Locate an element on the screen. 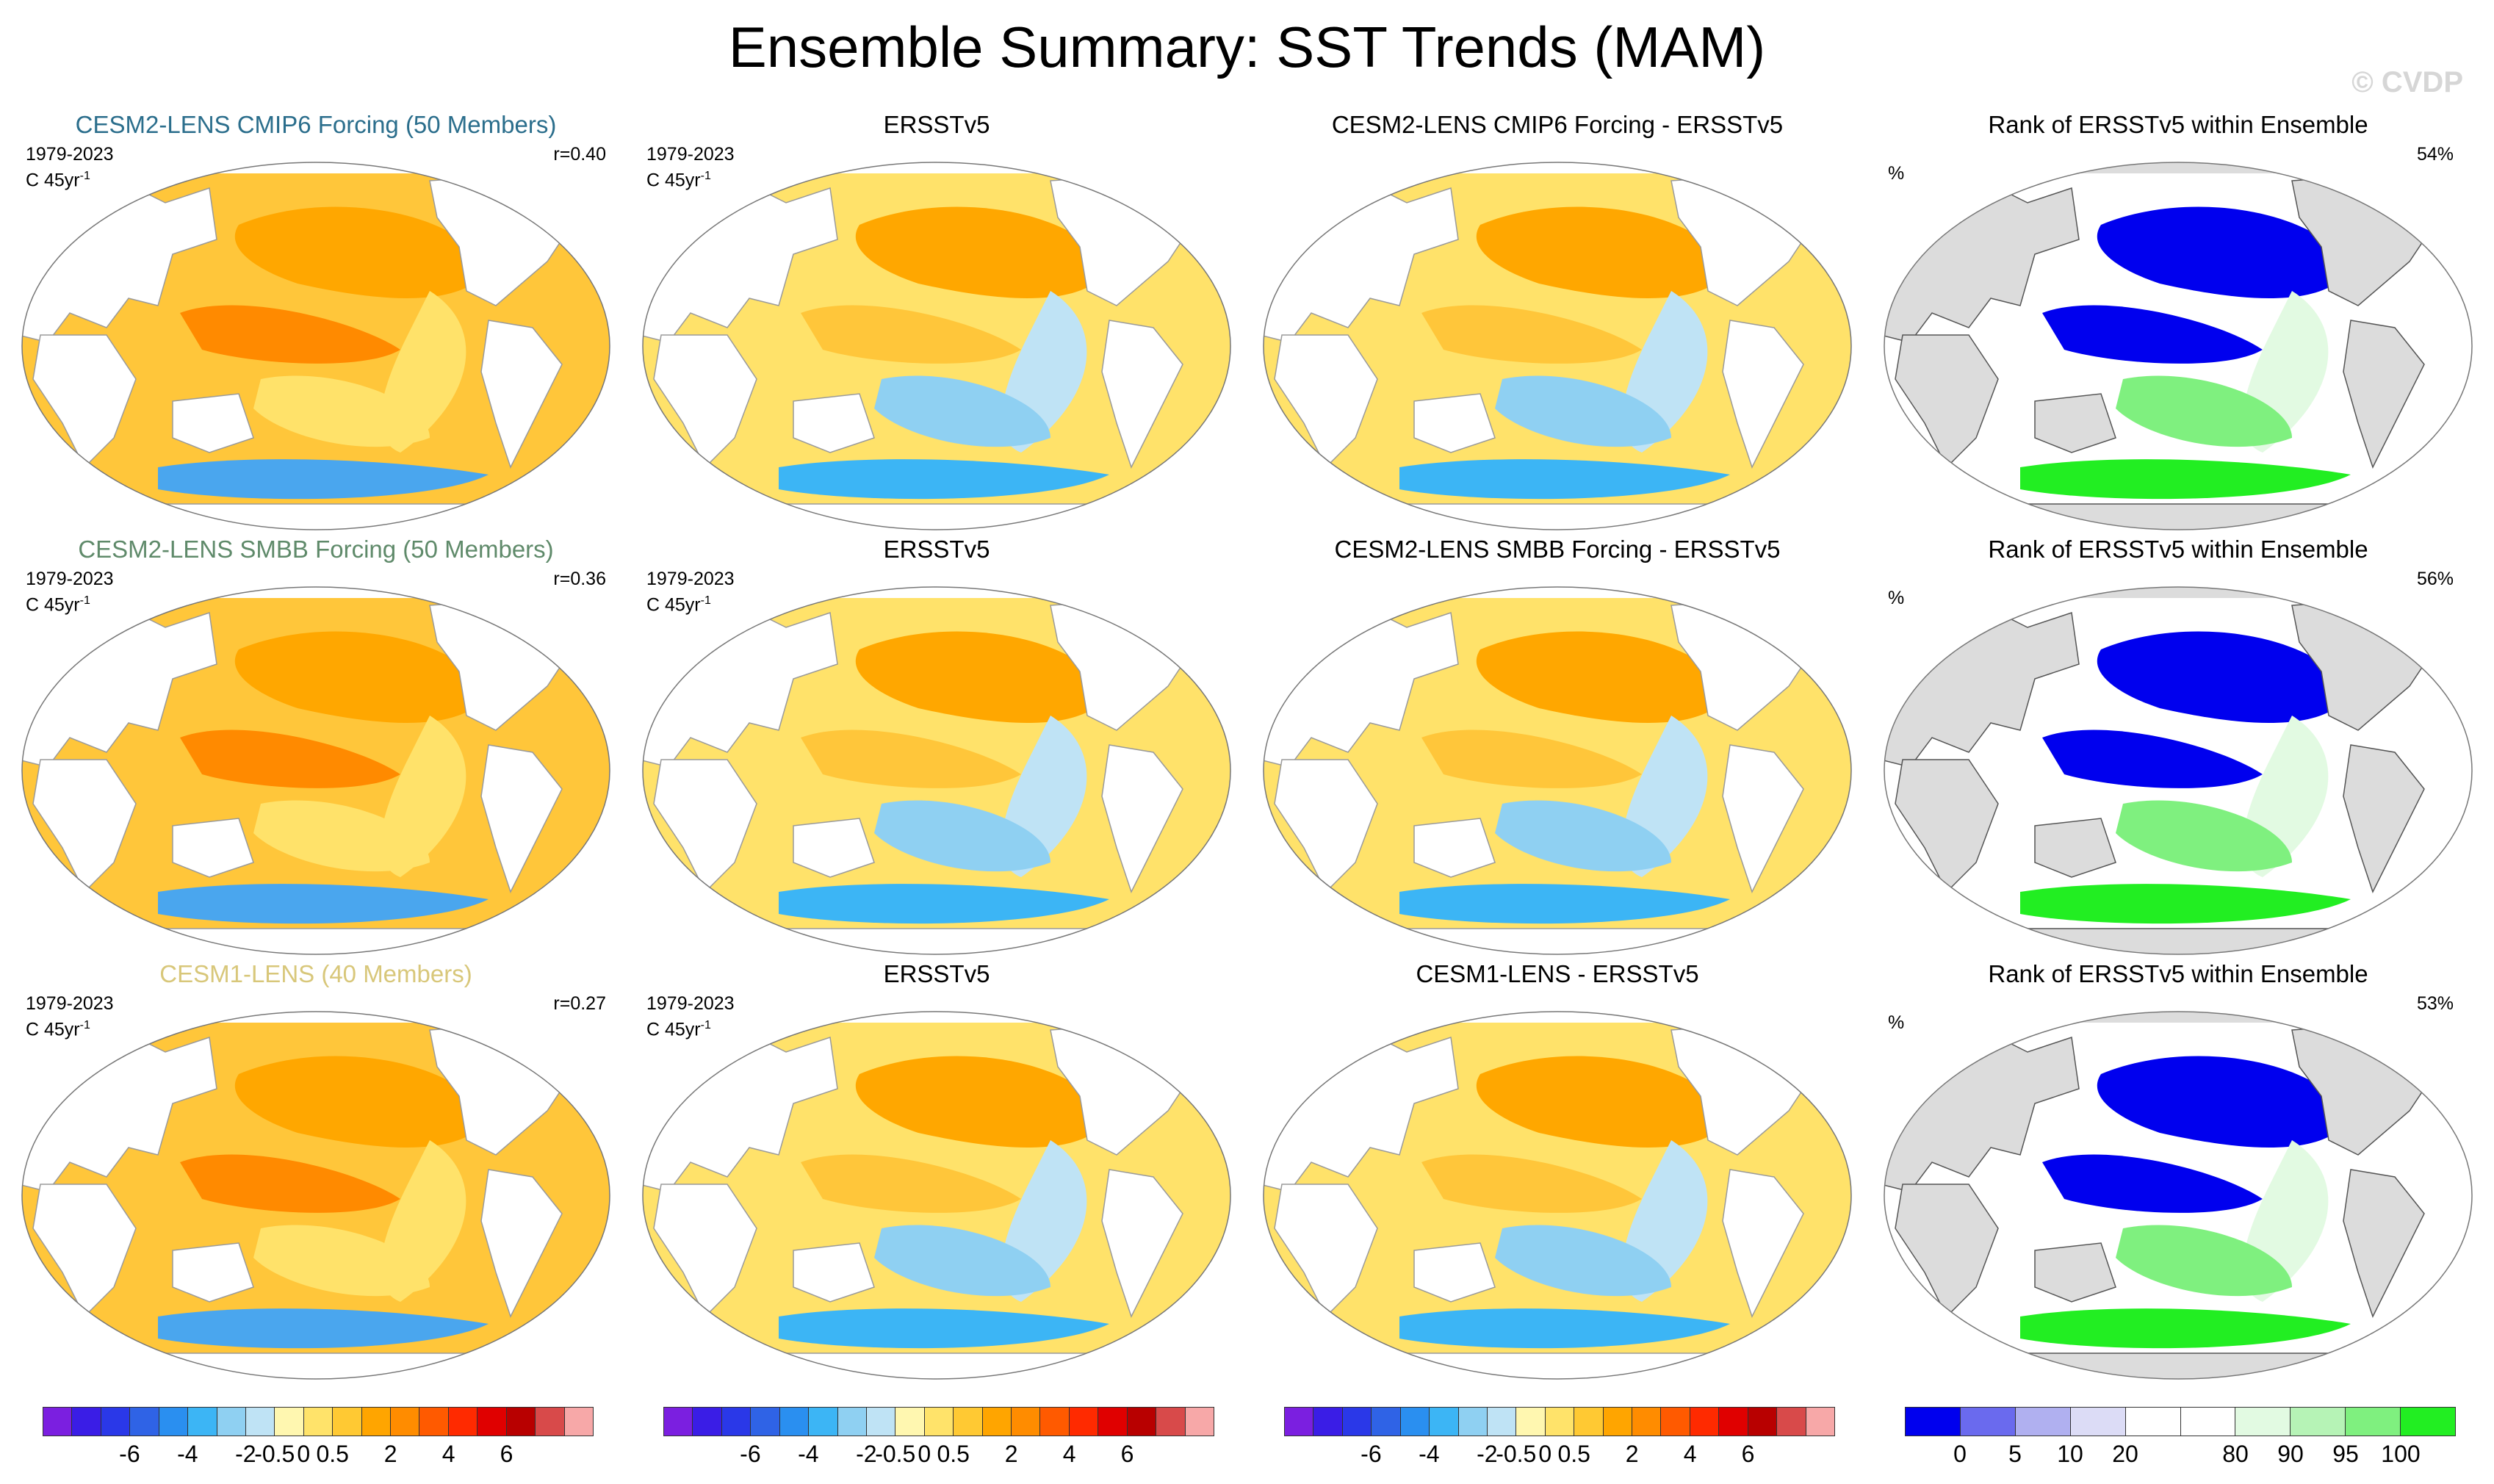 The image size is (2494, 1484). panel-title: ERSSTv5 is located at coordinates (937, 973).